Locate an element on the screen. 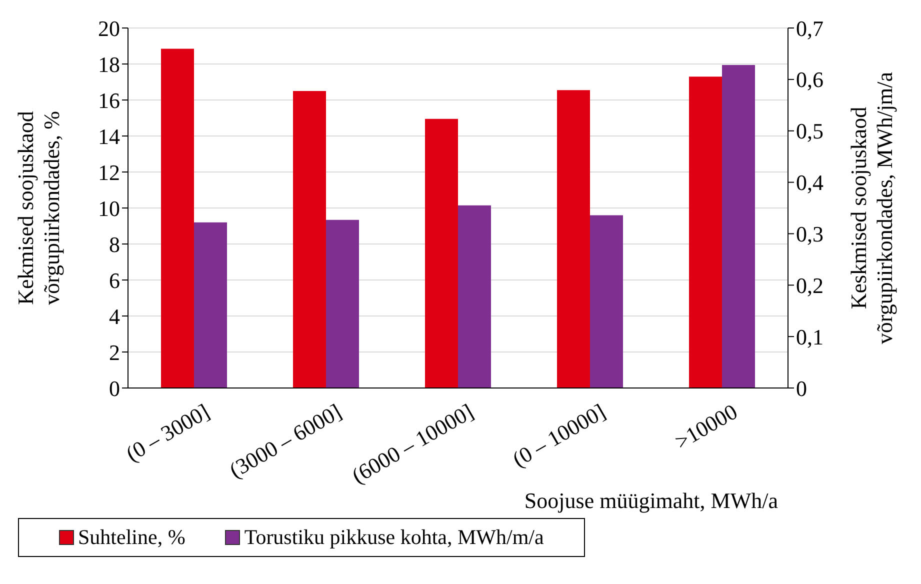 This screenshot has height=584, width=921. y-axis-title: Kekmised soojuskaod võrgupiirkondades, % is located at coordinates (38, 208).